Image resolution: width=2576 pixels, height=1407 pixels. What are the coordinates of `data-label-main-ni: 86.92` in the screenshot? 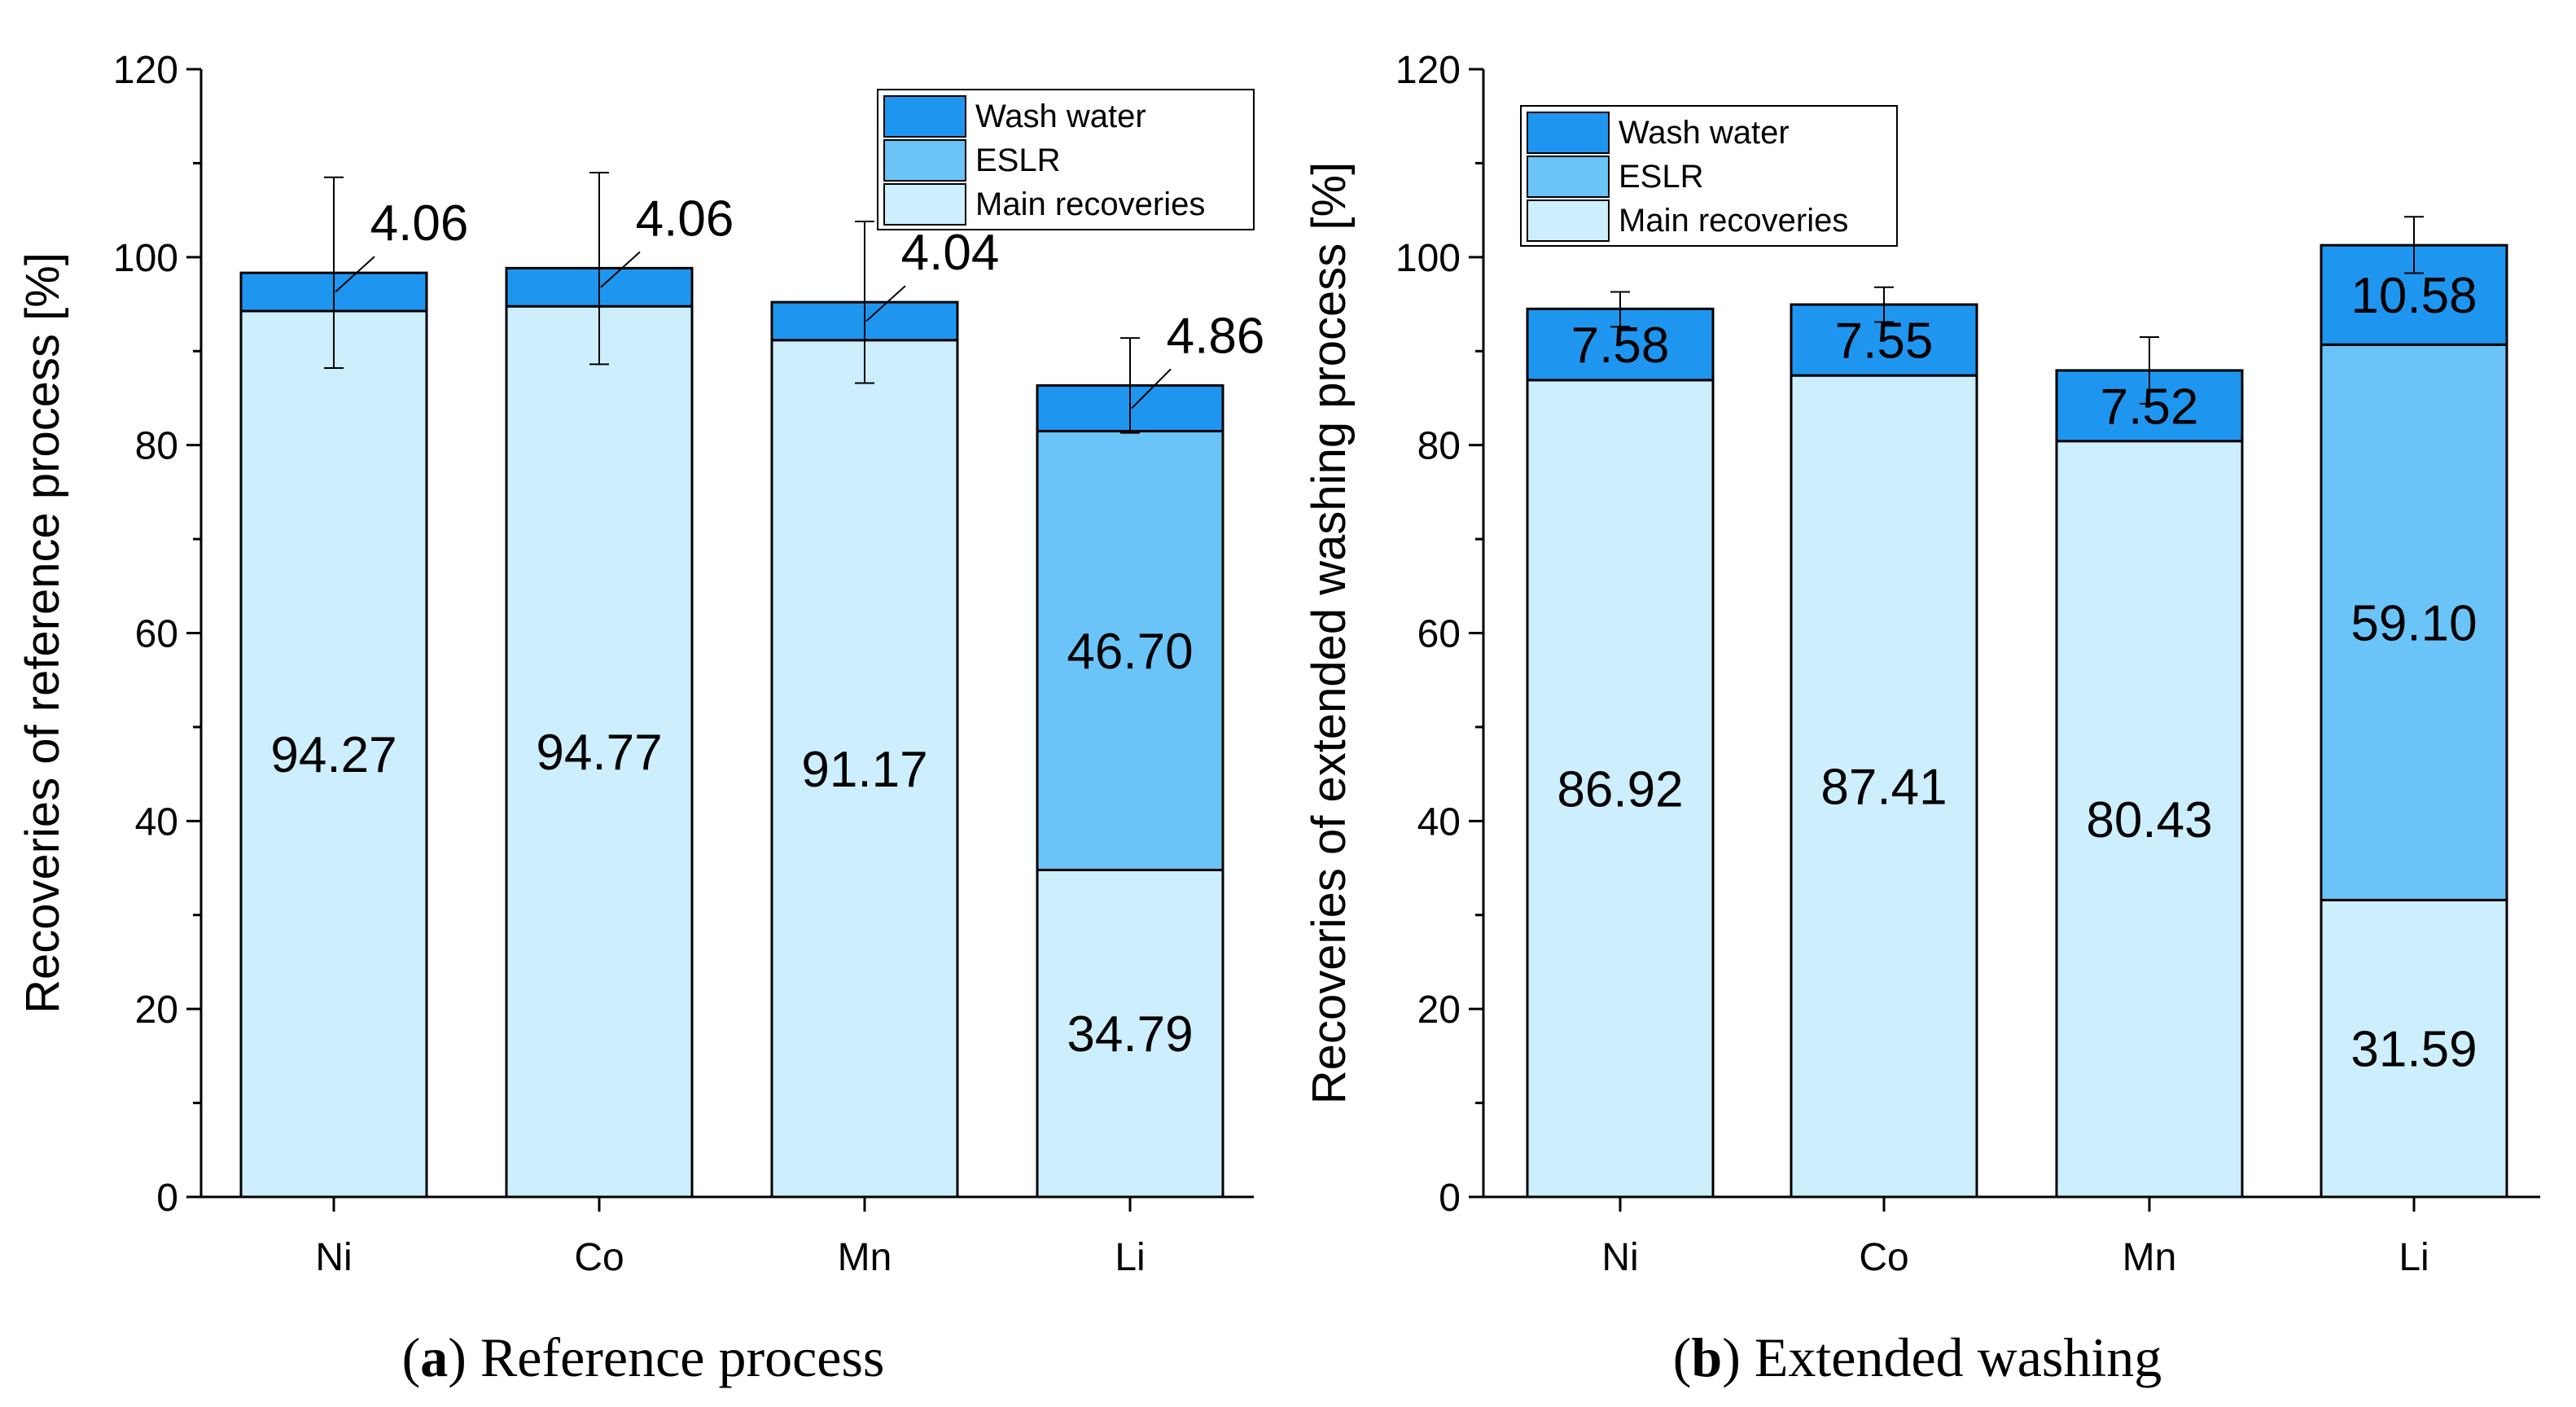 It's located at (1620, 789).